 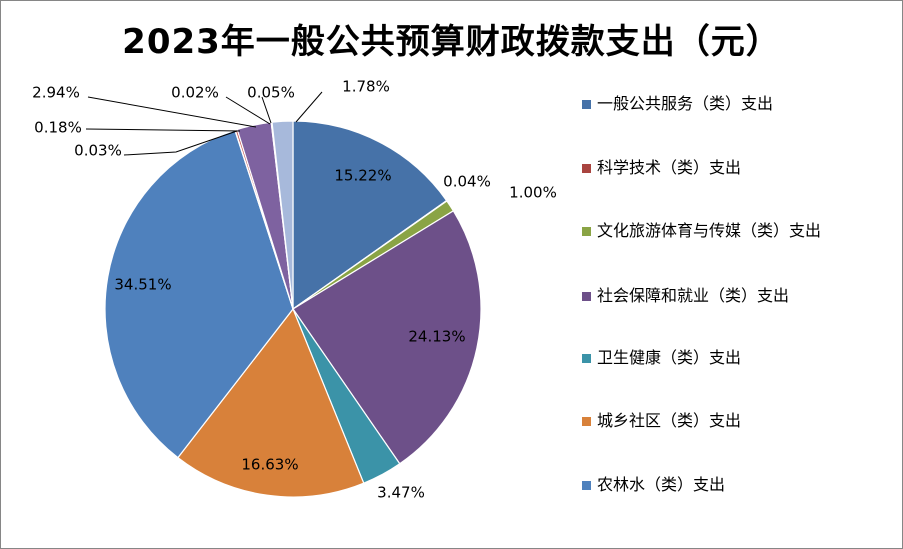 I want to click on legend-label: 城乡社区（类）支出, so click(x=669, y=420).